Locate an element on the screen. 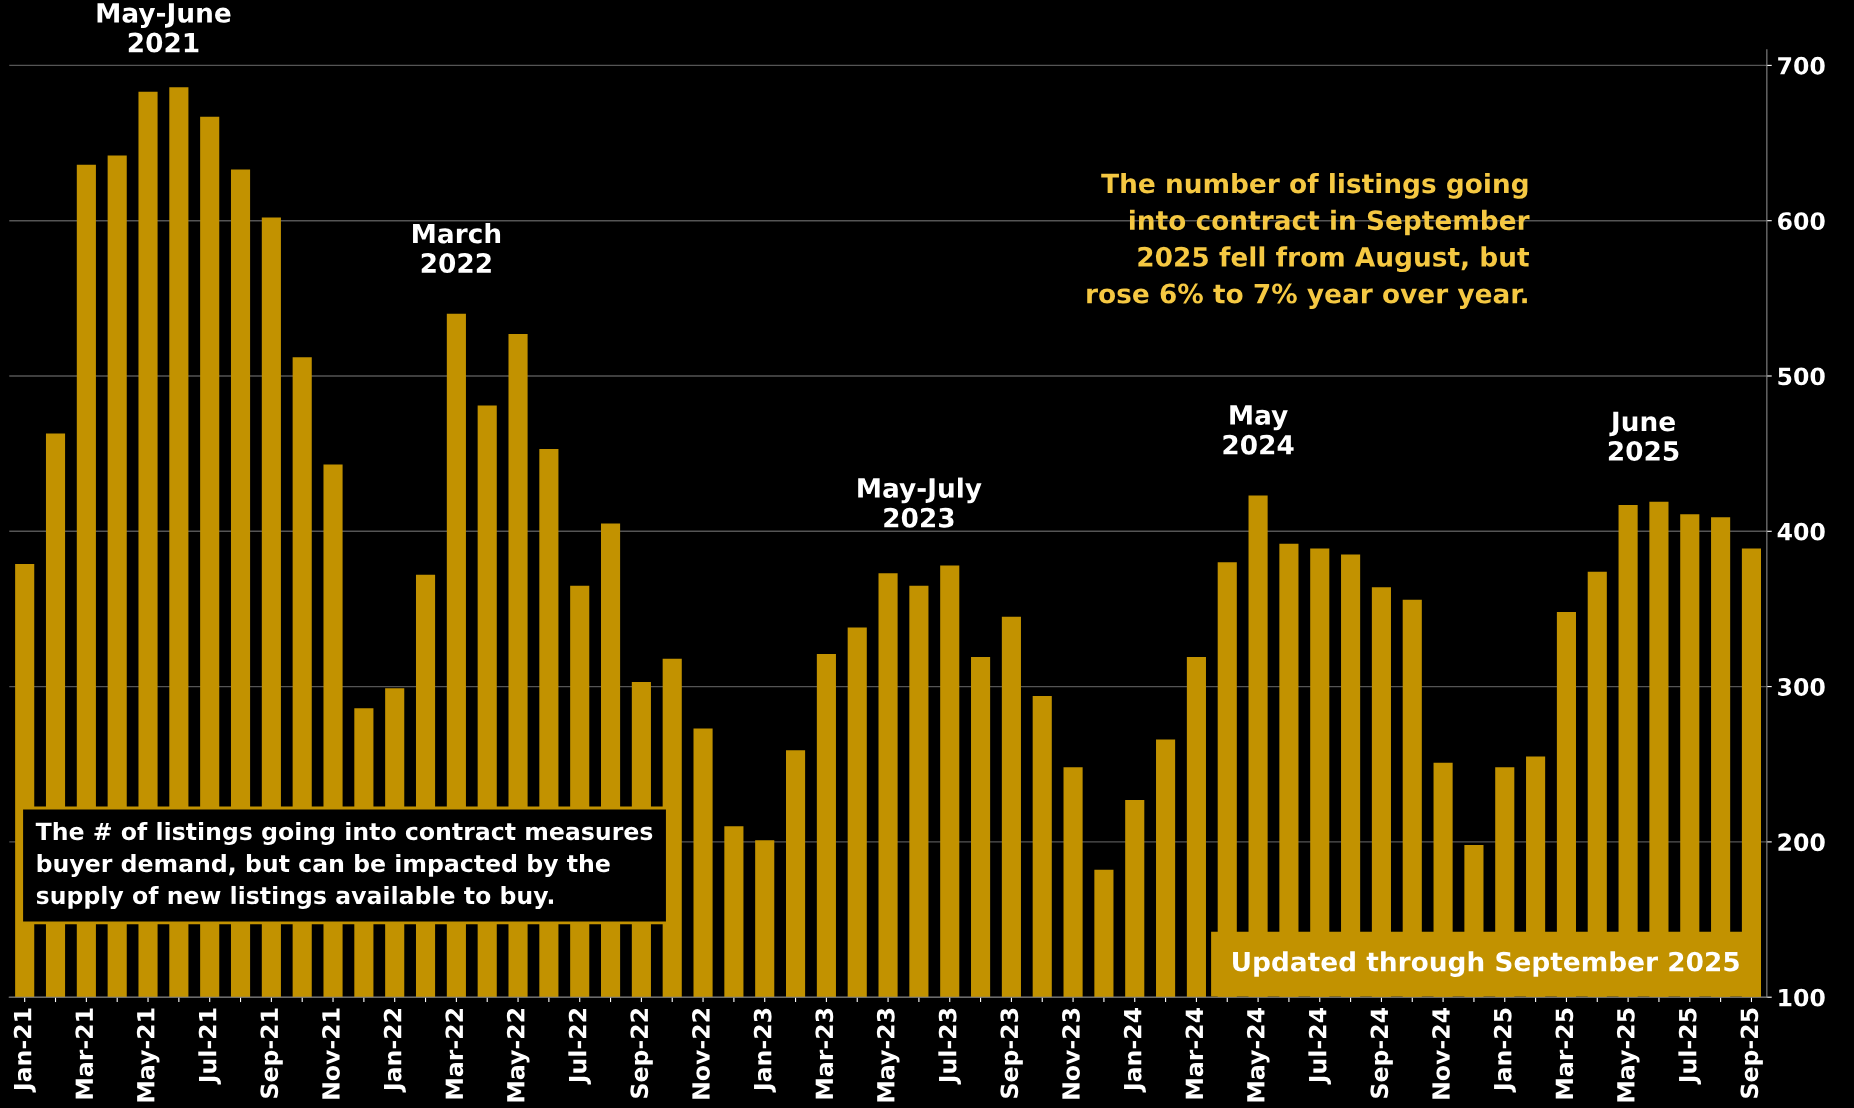 This screenshot has height=1108, width=1854. x-tick-label: Jan-21 is located at coordinates (24, 1050).